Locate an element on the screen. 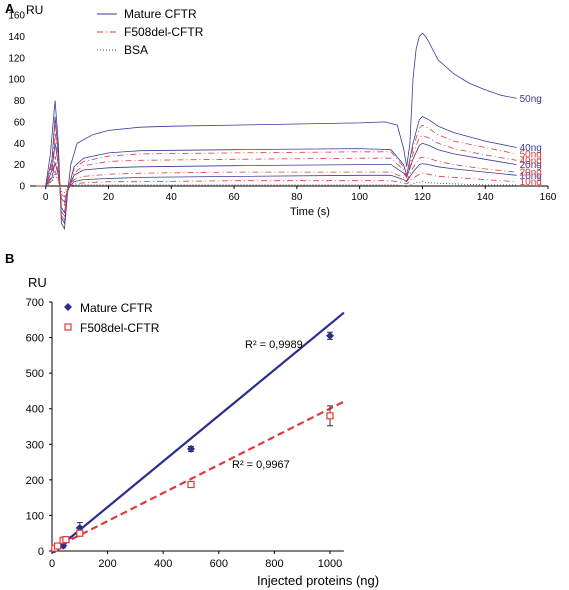 Image resolution: width=569 pixels, height=590 pixels. panel-b-legend: Mature CFTR F508del-CFTR is located at coordinates (112, 318).